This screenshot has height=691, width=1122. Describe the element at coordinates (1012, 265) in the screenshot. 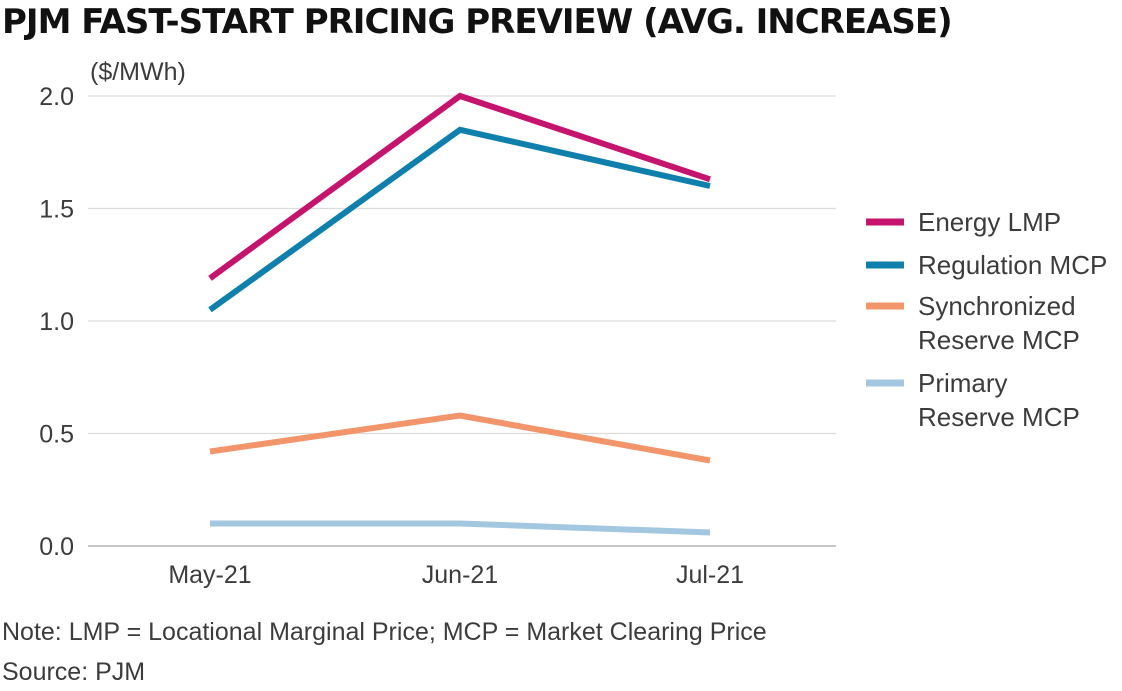

I see `legend-label: Regulation MCP` at that location.